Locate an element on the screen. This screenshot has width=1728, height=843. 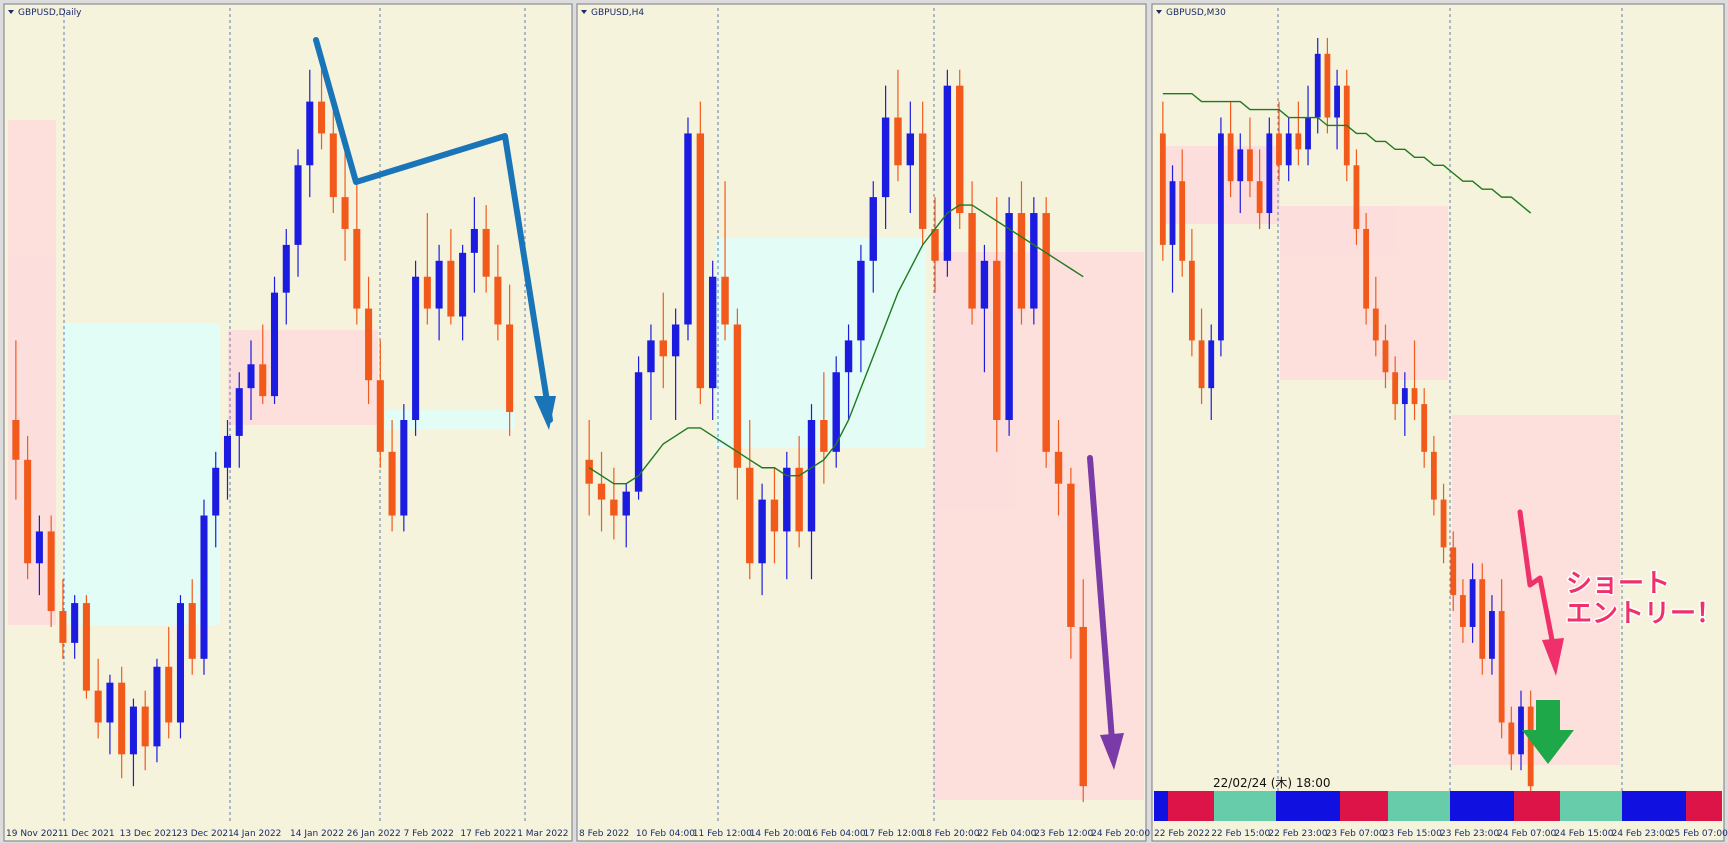
x-axis-label: 16 Feb 04:00 is located at coordinates (836, 834).